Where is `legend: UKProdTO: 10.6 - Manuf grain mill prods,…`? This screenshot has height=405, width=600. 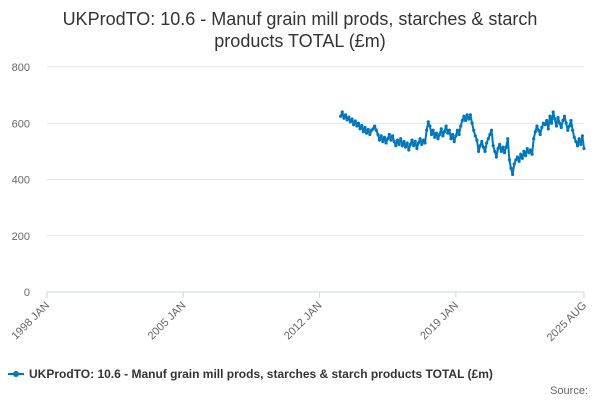 legend: UKProdTO: 10.6 - Manuf grain mill prods,… is located at coordinates (250, 374).